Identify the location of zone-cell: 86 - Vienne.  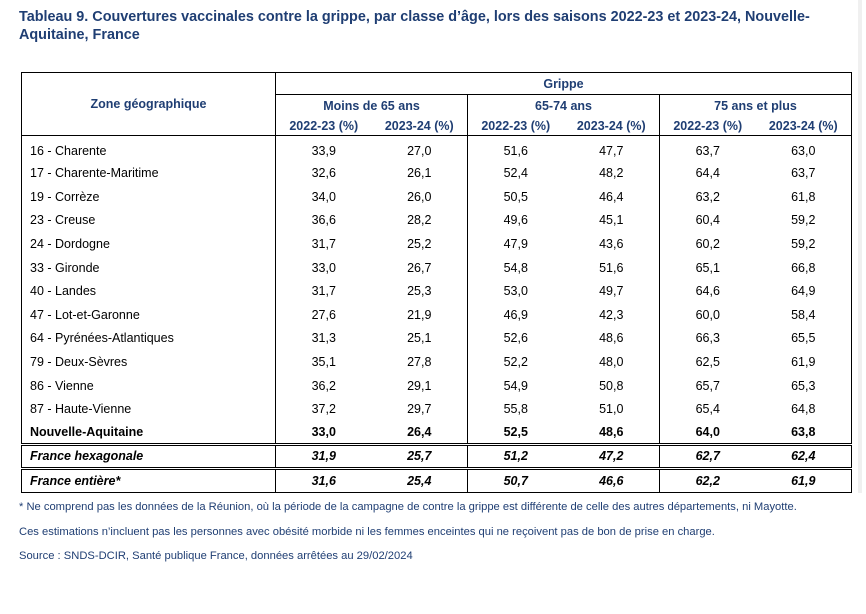
(62, 385).